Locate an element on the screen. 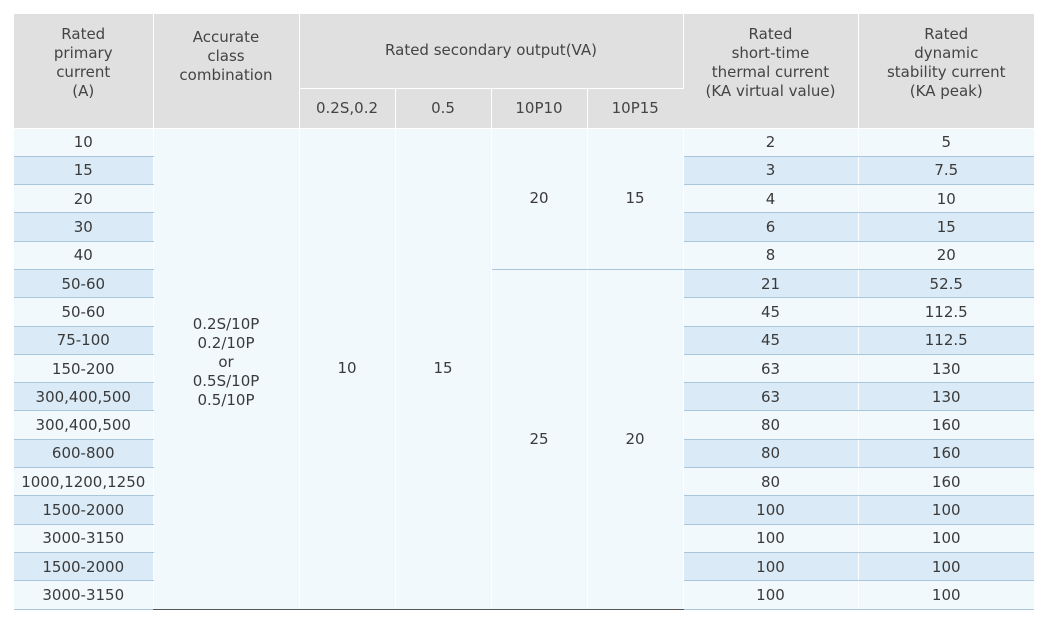  accurate-class-cell: 0.2S/10P 0.2/10P or 0.5S/10P 0.5/10P is located at coordinates (226, 369).